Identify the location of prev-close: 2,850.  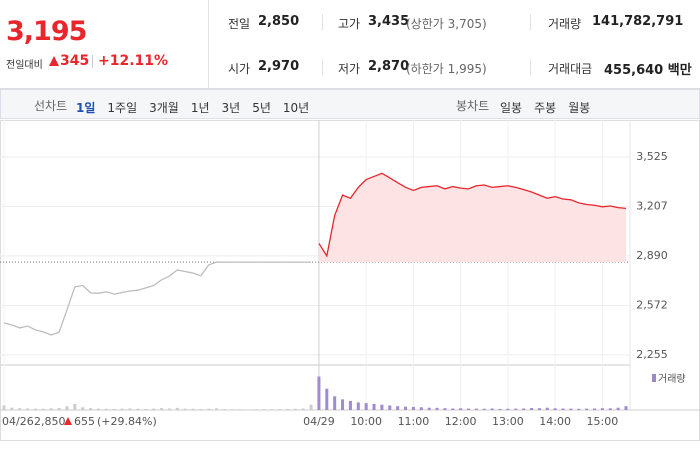
(50, 421).